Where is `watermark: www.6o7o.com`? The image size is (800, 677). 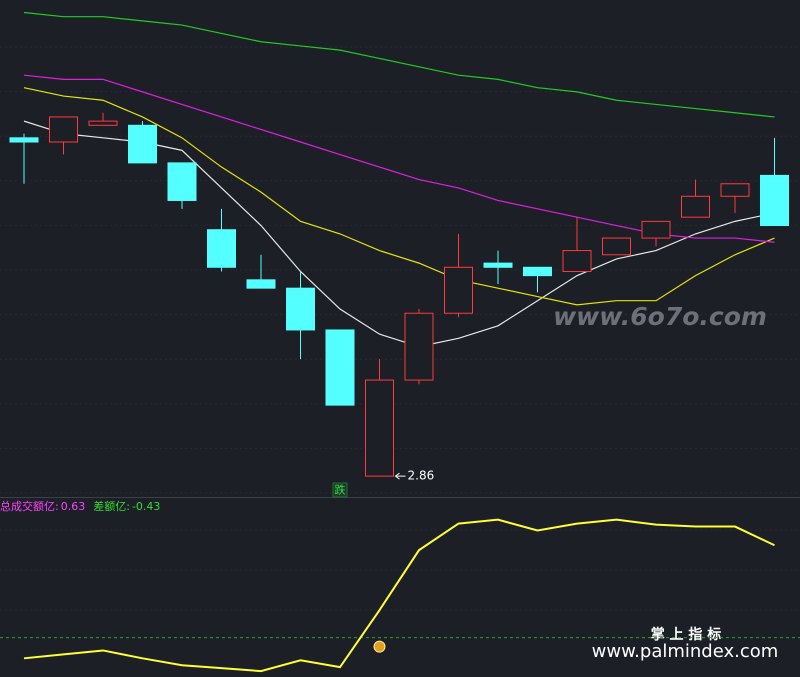 watermark: www.6o7o.com is located at coordinates (660, 316).